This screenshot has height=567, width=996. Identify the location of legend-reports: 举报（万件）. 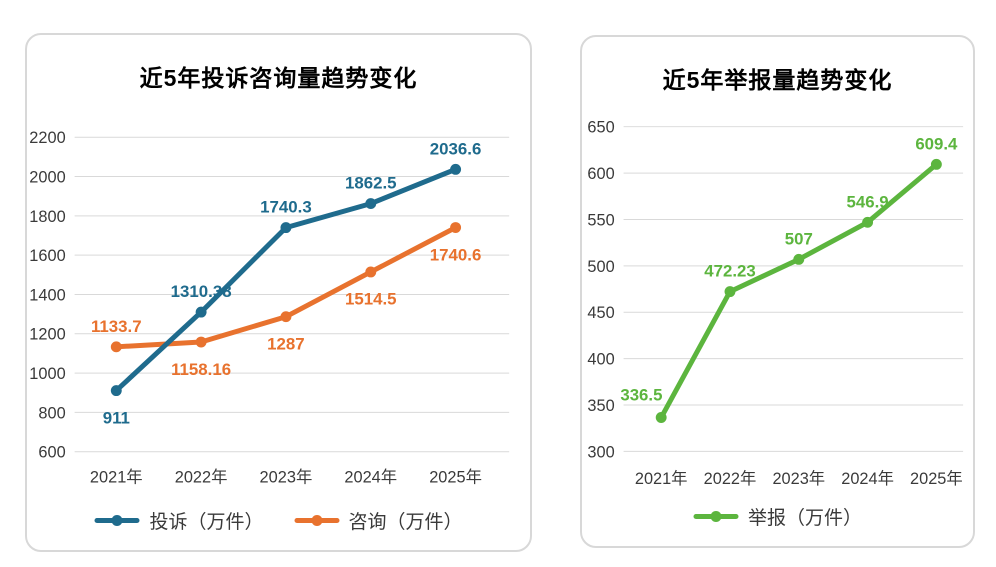
(777, 516).